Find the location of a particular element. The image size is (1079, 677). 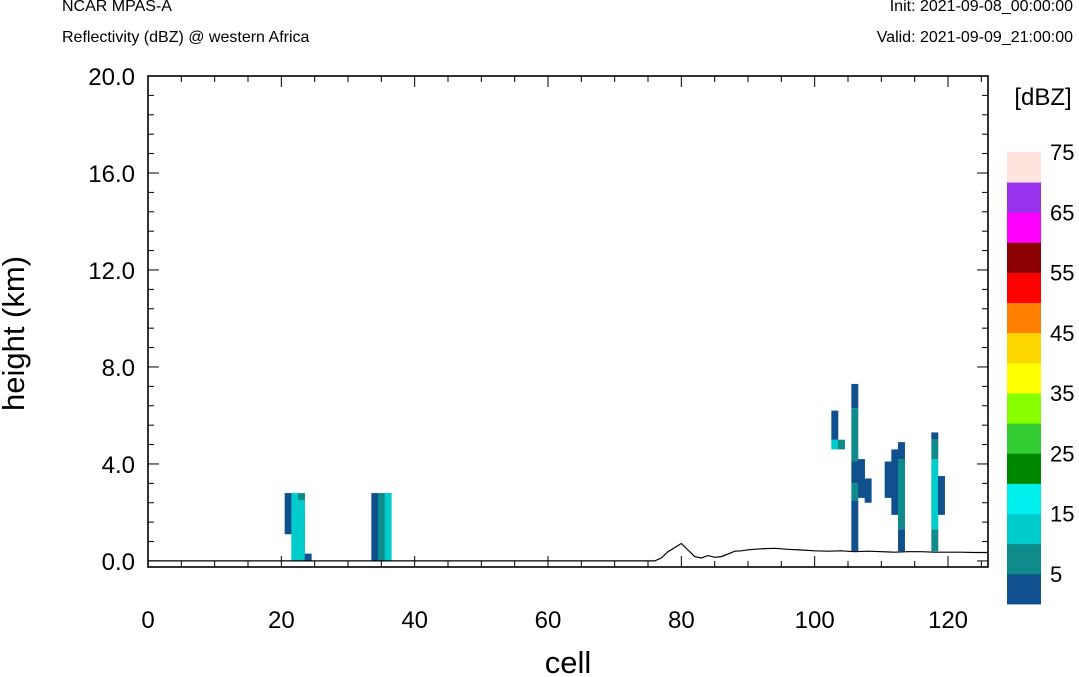

valid-time: Valid: 2021-09-09_21:00:00 is located at coordinates (974, 37).